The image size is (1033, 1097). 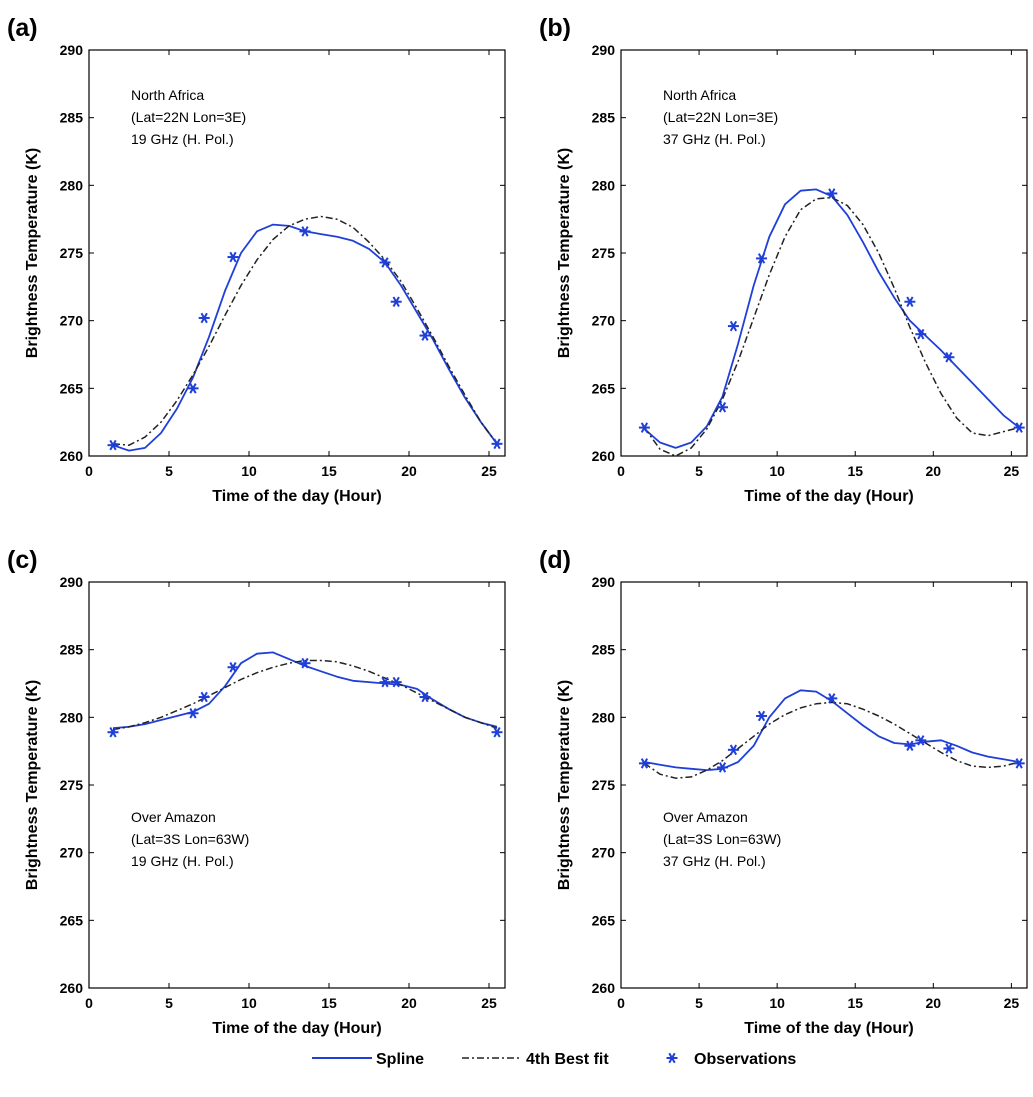 I want to click on x-tick-label: 5, so click(x=699, y=471).